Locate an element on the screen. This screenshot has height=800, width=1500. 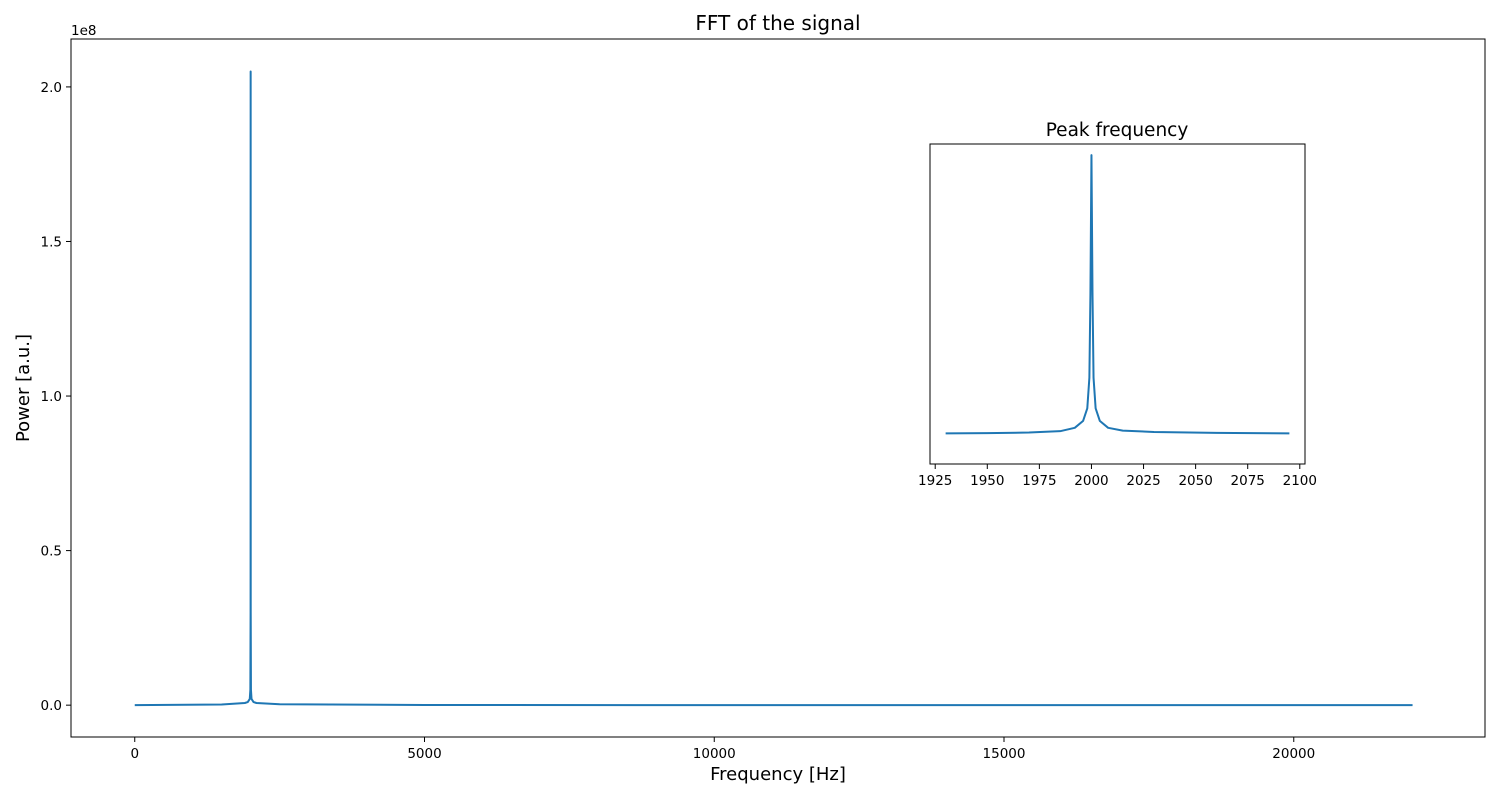
inset-series-line is located at coordinates (1117, 294).